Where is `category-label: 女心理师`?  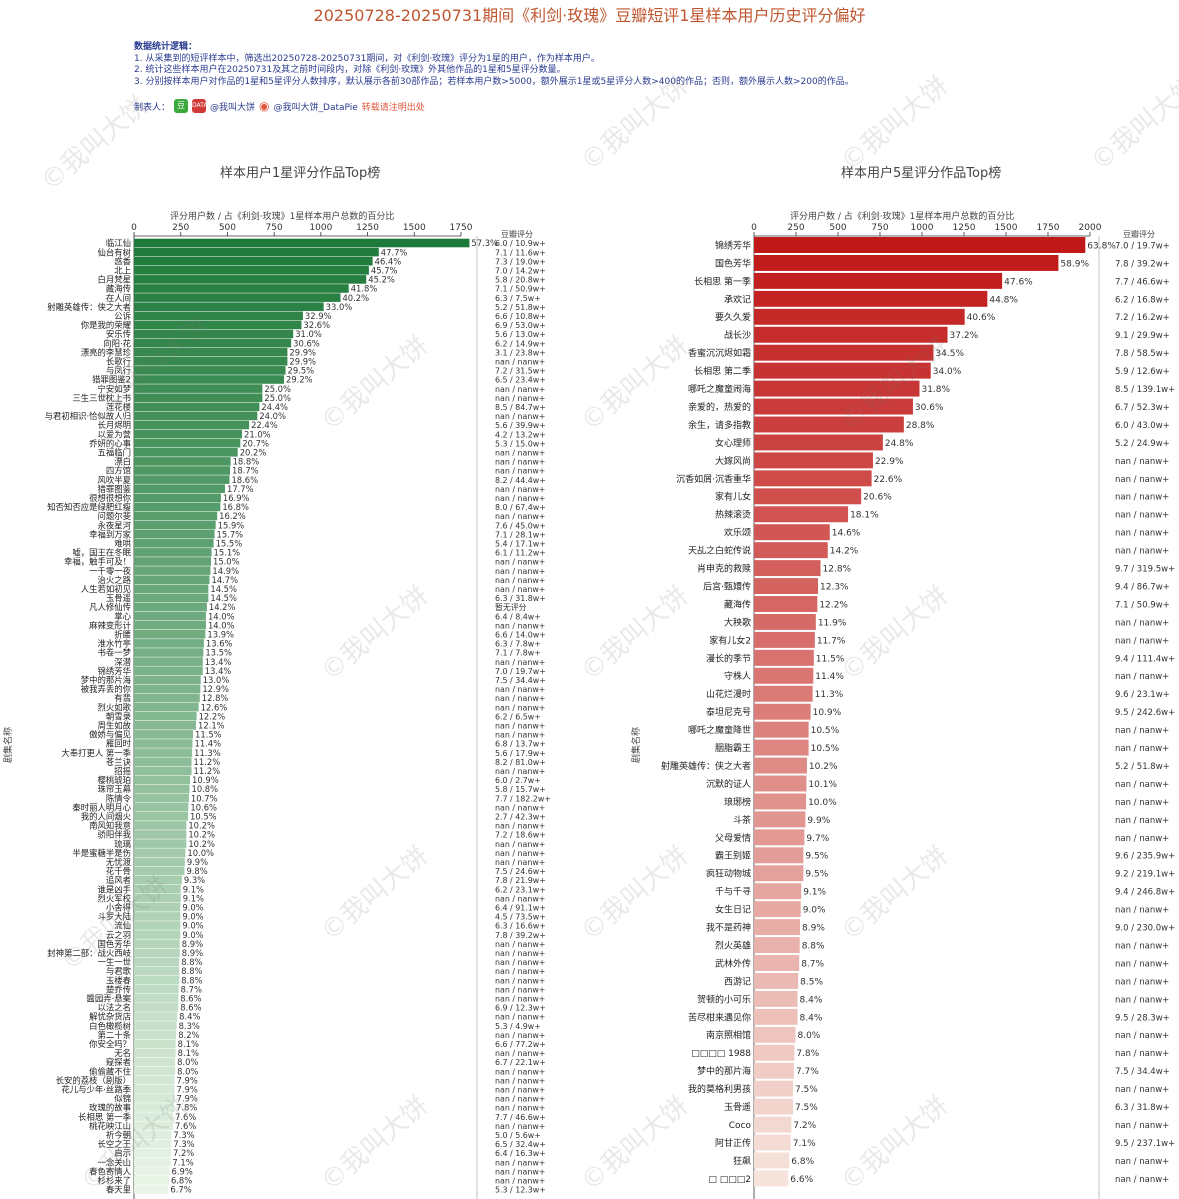
category-label: 女心理师 is located at coordinates (733, 443).